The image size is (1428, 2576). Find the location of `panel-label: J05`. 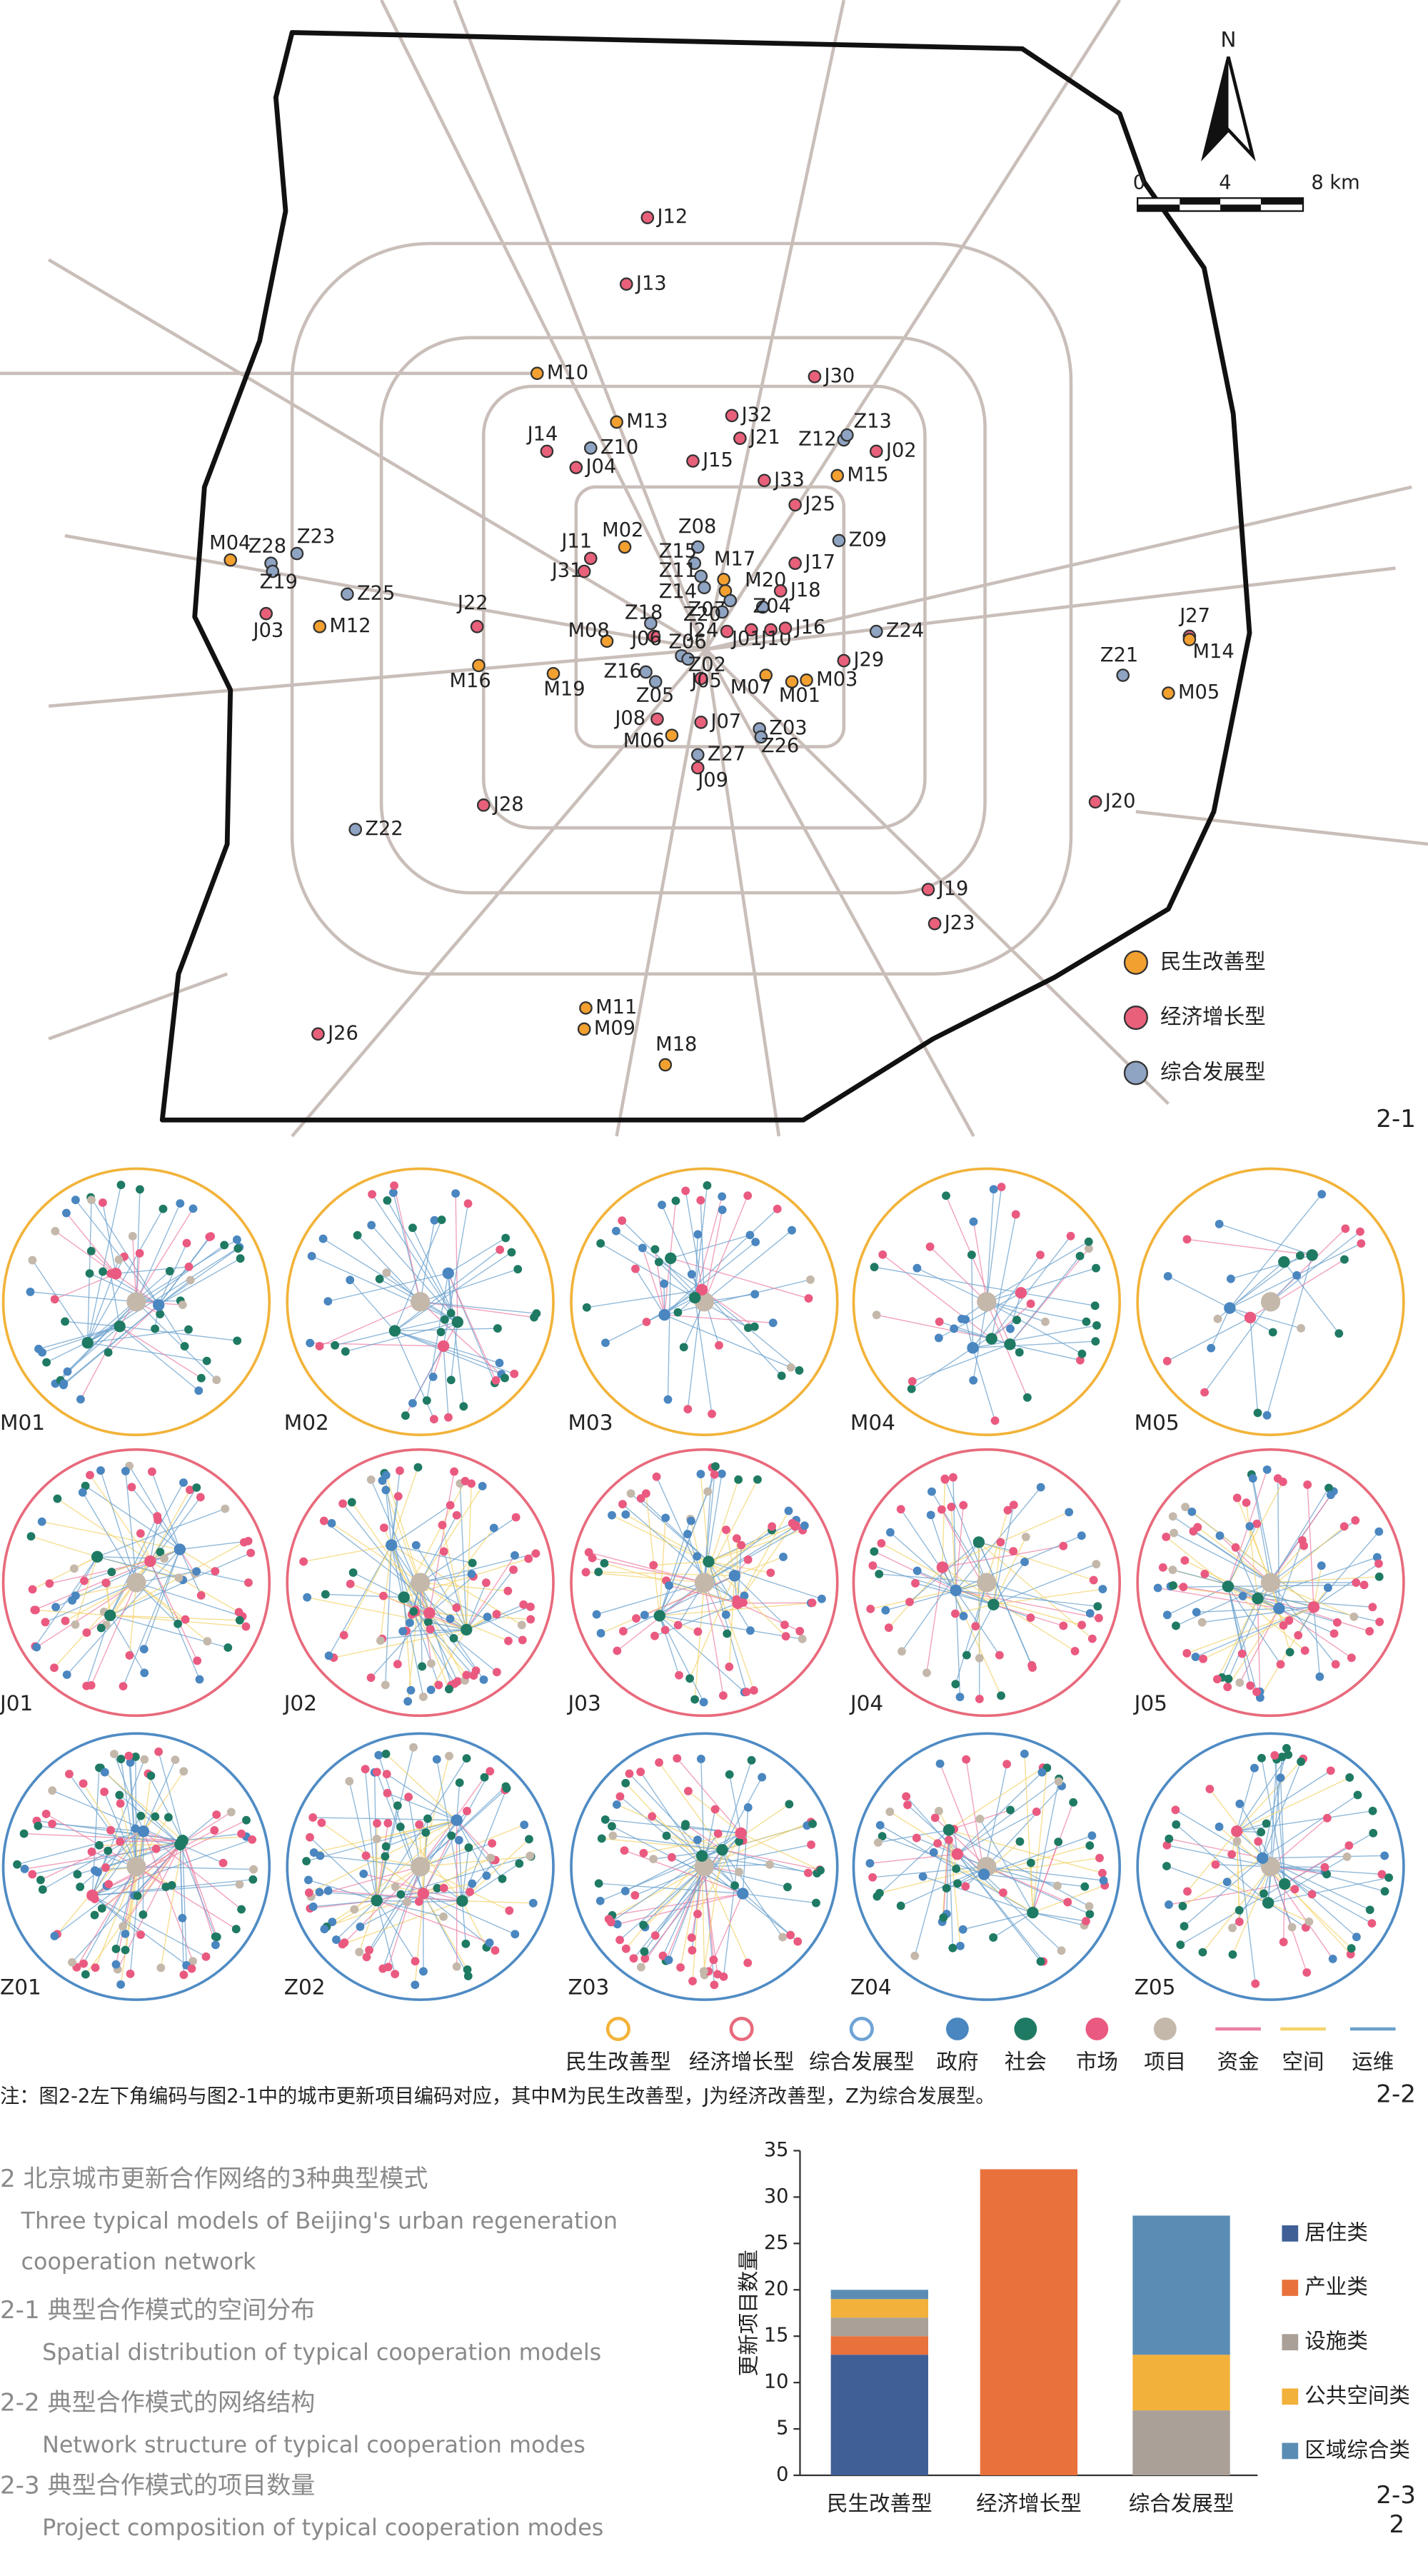

panel-label: J05 is located at coordinates (1150, 1703).